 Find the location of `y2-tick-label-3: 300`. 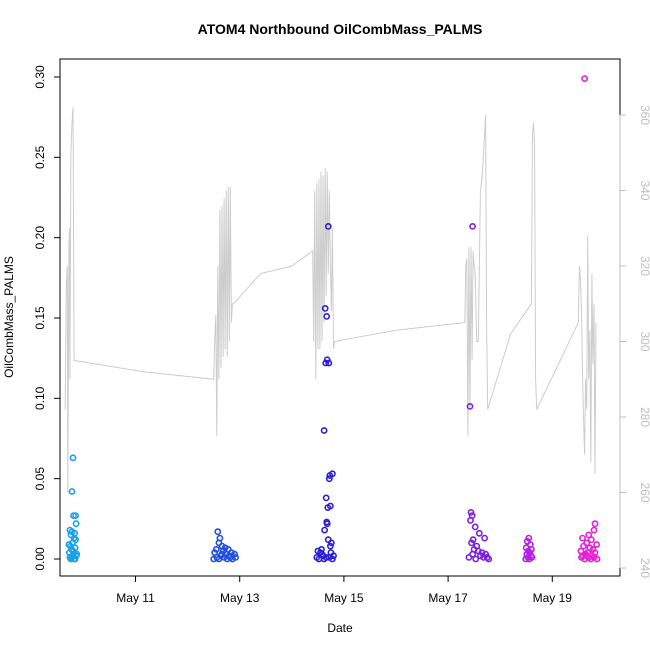

y2-tick-label-3: 300 is located at coordinates (644, 341).